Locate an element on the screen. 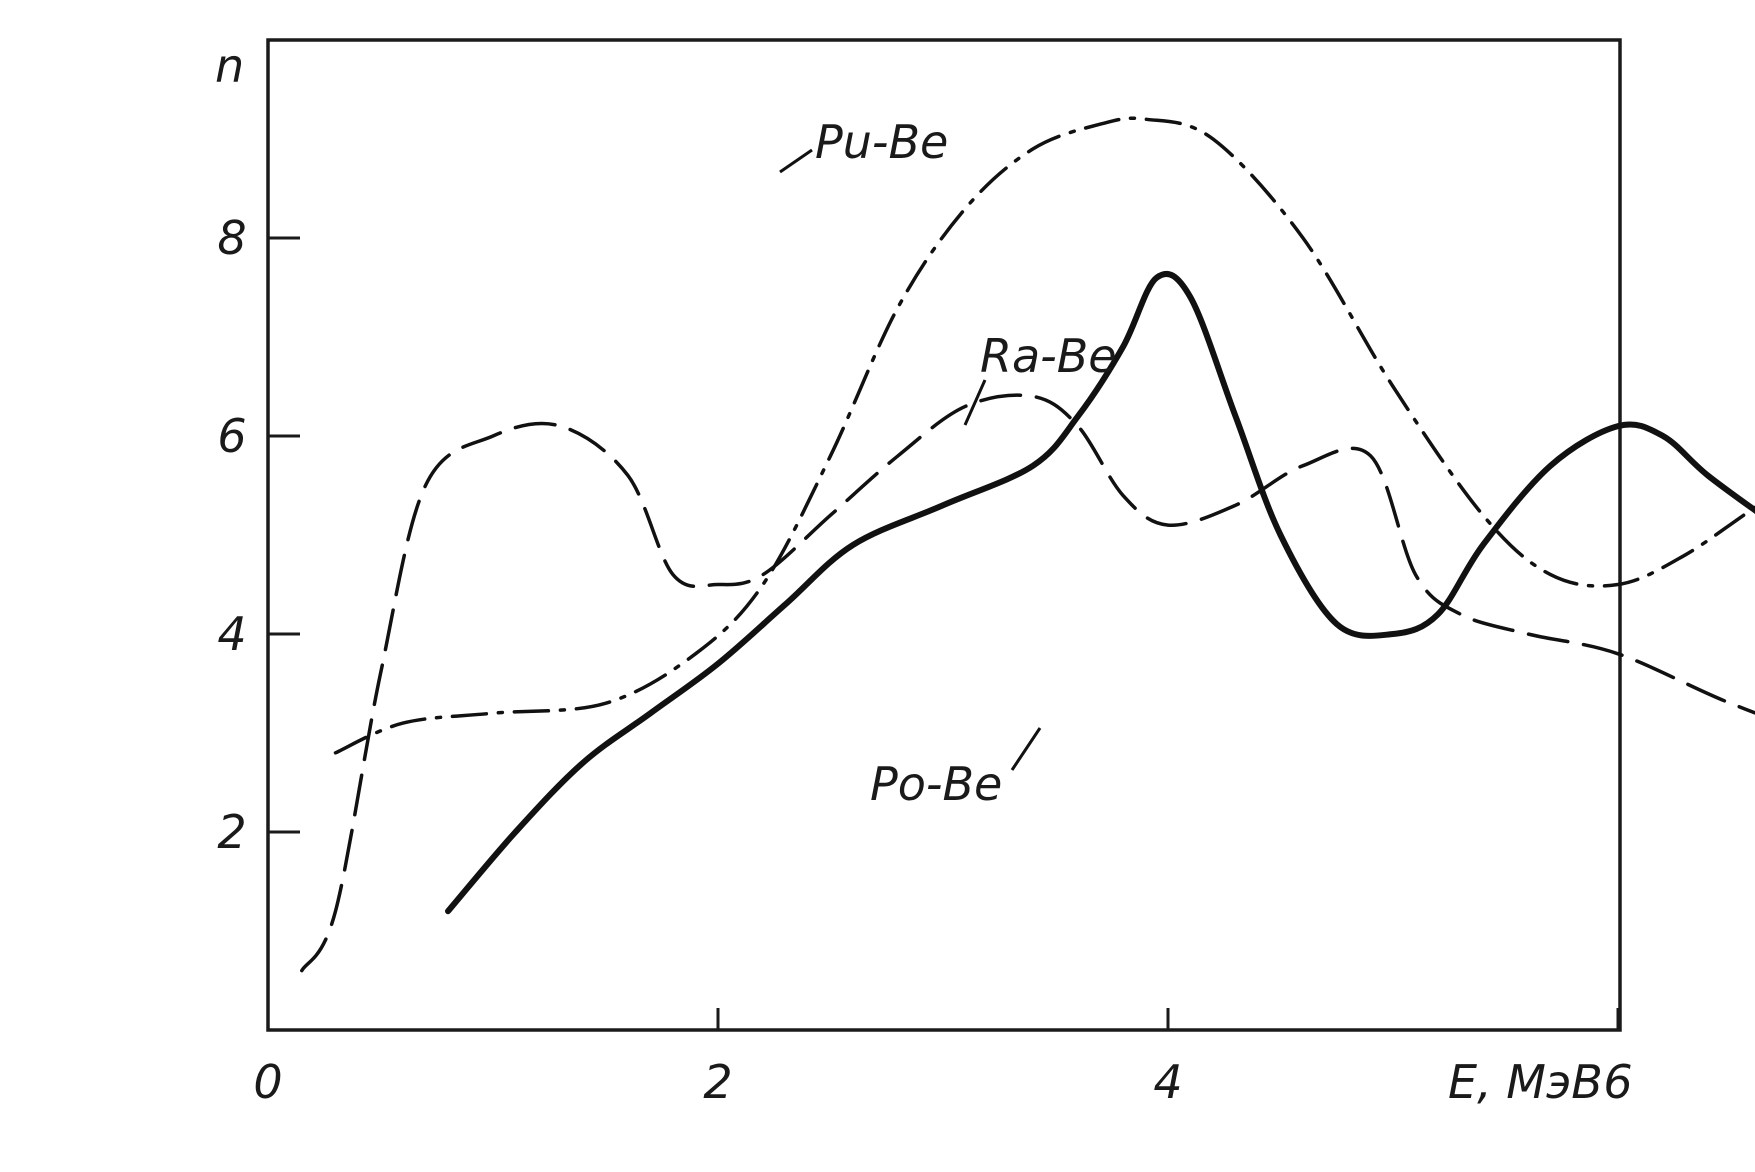 This screenshot has height=1172, width=1755. series-leader-pu-be is located at coordinates (796, 161).